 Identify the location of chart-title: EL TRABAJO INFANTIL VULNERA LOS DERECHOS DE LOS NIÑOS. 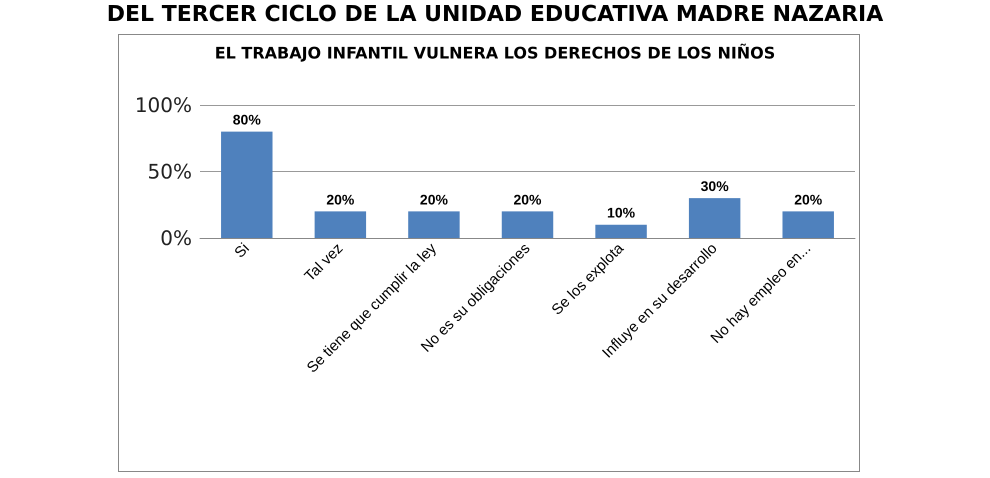
(495, 53).